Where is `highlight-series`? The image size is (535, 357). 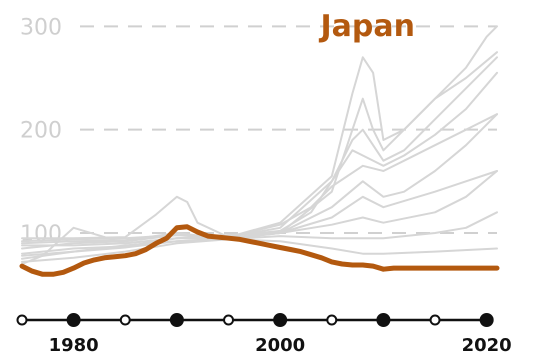 highlight-series is located at coordinates (259, 250).